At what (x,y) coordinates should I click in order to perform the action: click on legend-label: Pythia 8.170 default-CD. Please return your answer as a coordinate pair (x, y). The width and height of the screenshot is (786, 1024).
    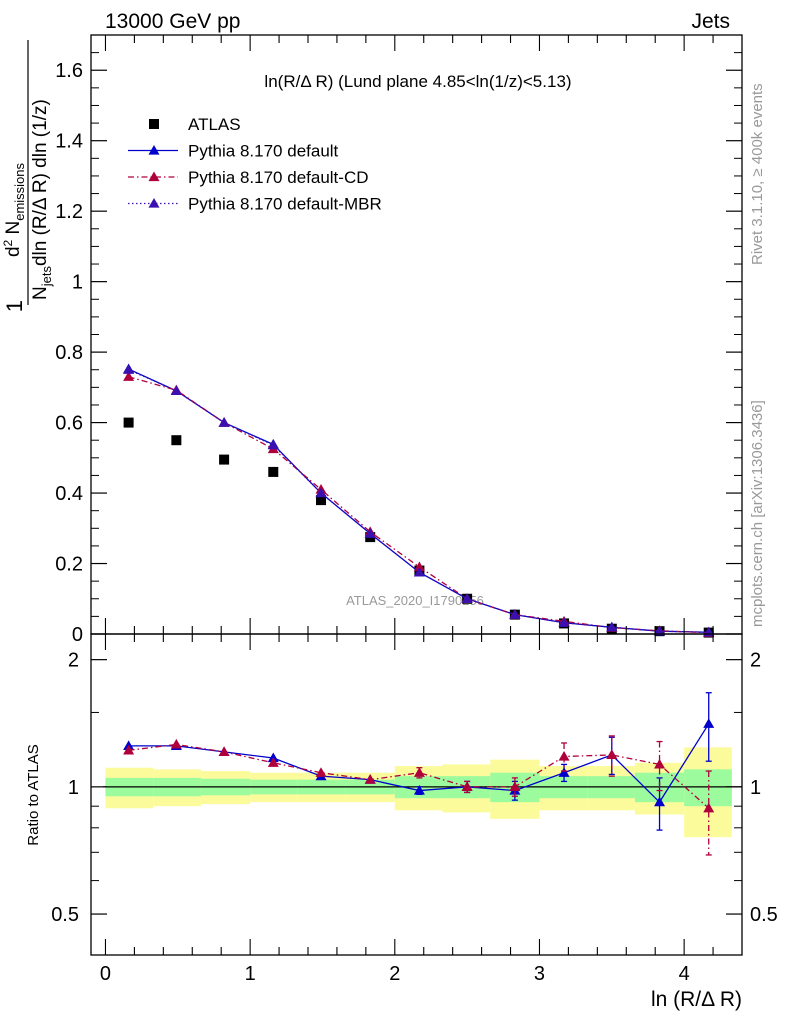
    Looking at the image, I should click on (278, 177).